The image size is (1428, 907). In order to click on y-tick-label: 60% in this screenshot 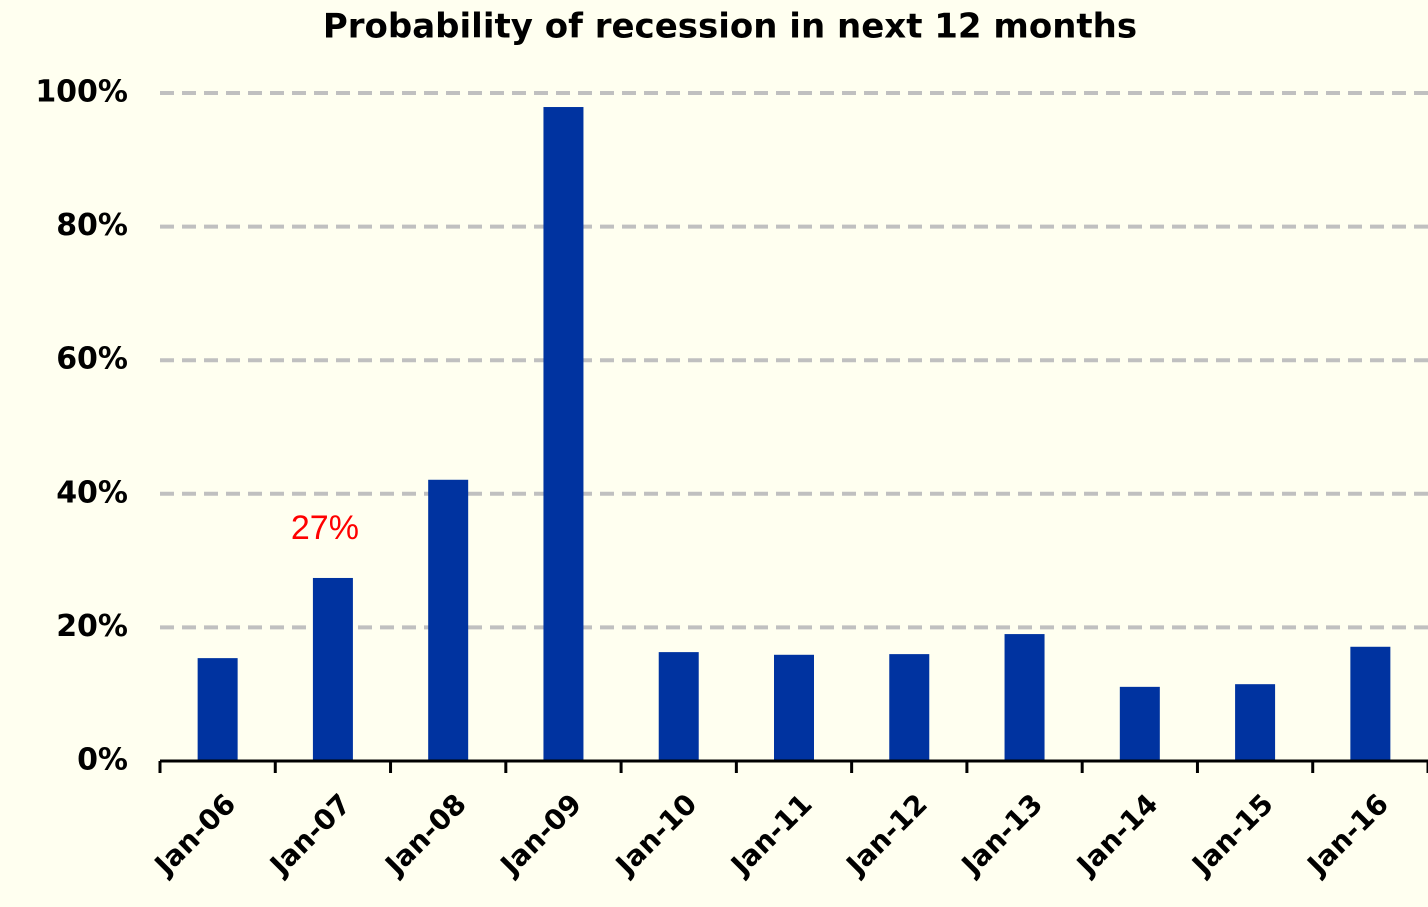, I will do `click(92, 359)`.